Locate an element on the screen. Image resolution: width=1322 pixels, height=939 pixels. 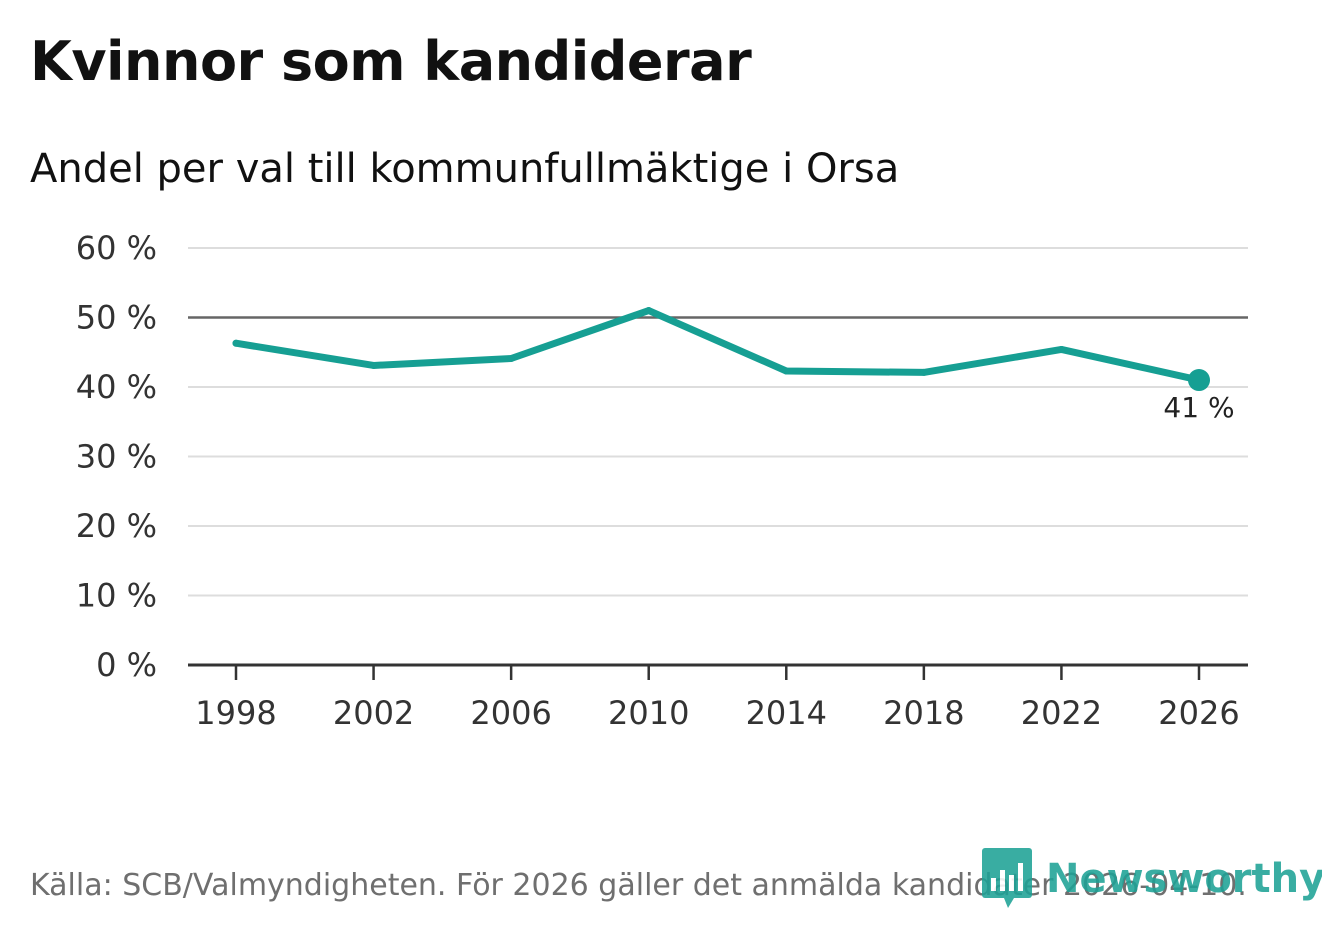
series-layer: 41 % is located at coordinates (733, 365).